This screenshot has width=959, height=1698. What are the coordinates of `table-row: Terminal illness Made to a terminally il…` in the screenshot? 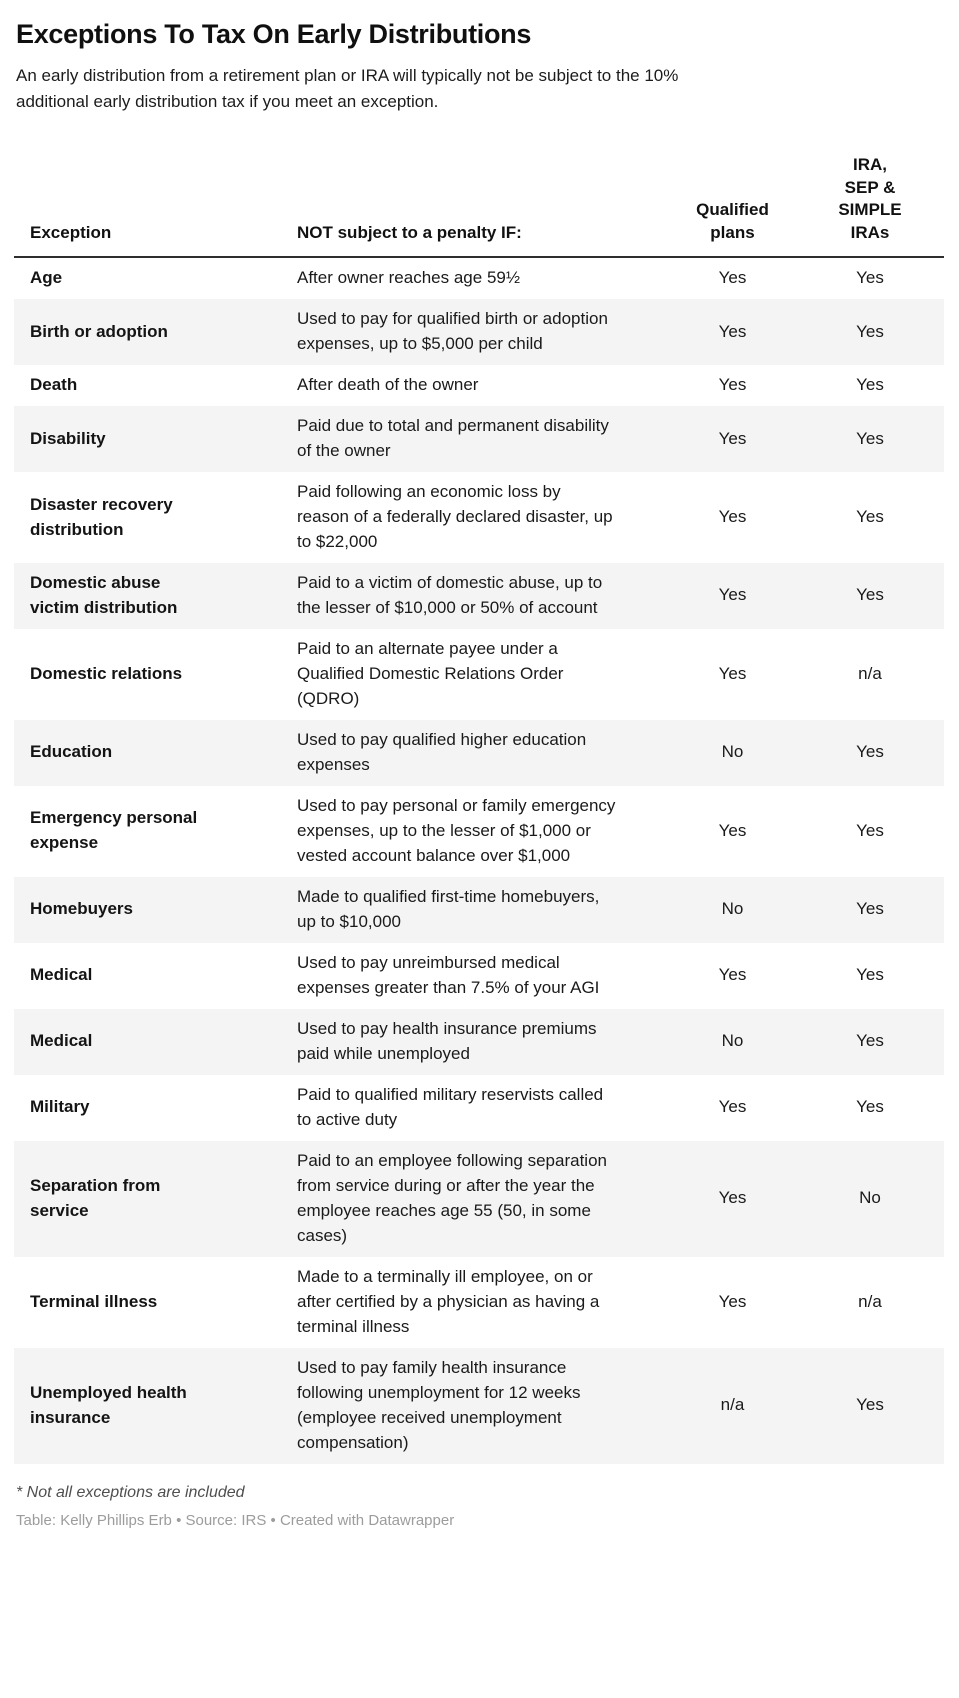 It's located at (479, 1302).